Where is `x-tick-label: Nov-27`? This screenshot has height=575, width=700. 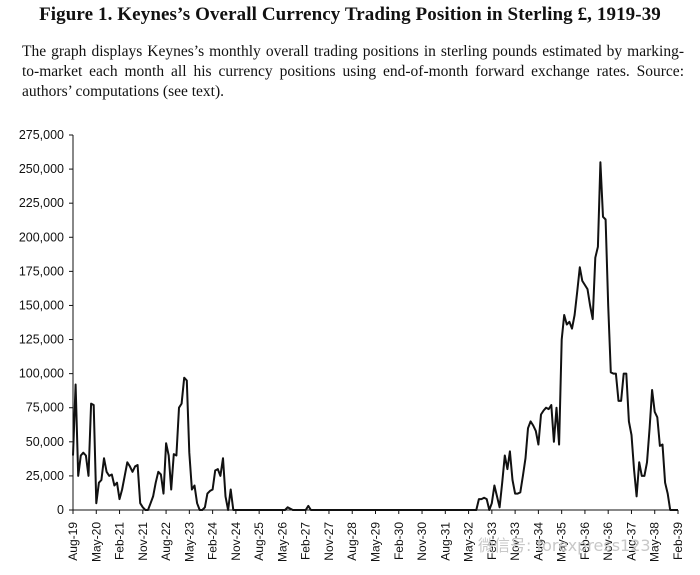 x-tick-label: Nov-27 is located at coordinates (329, 541).